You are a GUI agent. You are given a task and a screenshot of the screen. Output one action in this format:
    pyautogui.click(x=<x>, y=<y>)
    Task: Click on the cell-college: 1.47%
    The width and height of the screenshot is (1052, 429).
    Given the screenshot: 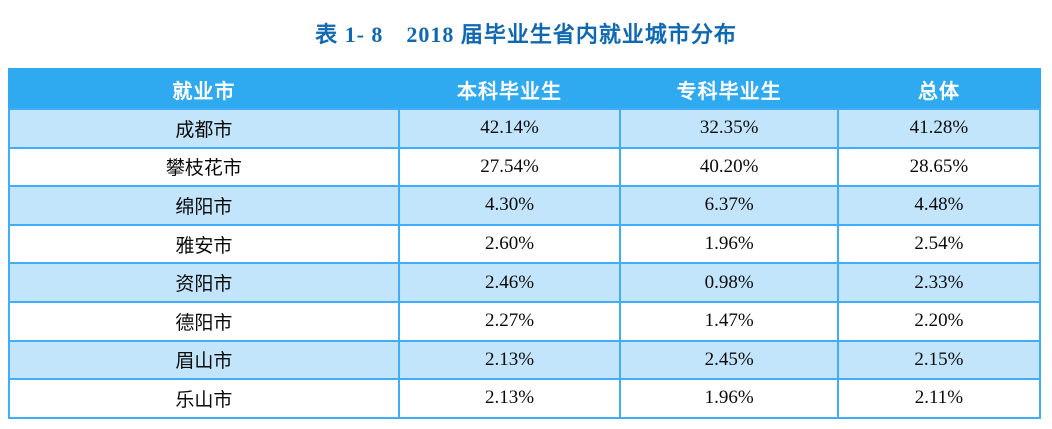 What is the action you would take?
    pyautogui.click(x=729, y=321)
    